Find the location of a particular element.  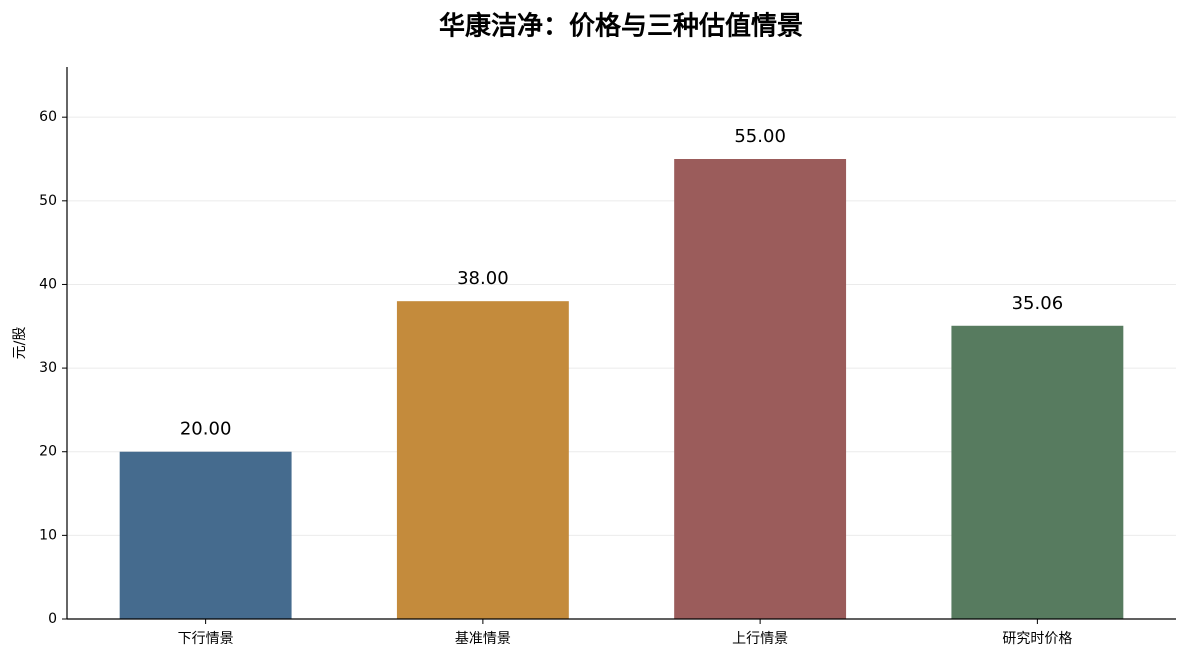

x-tick-label: 上行情景 is located at coordinates (760, 639).